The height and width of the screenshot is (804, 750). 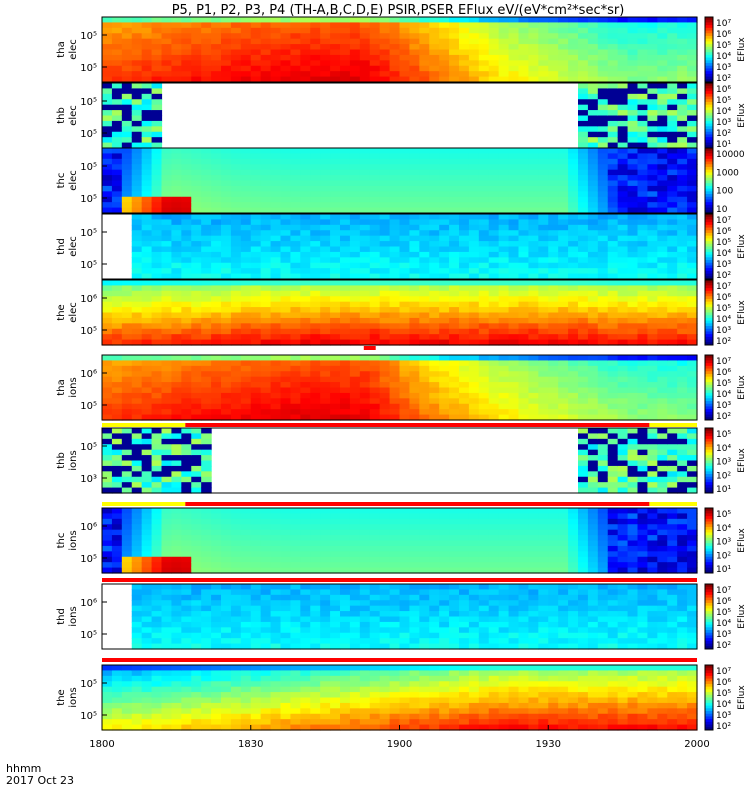 I want to click on x-tick-label: 1830, so click(x=250, y=744).